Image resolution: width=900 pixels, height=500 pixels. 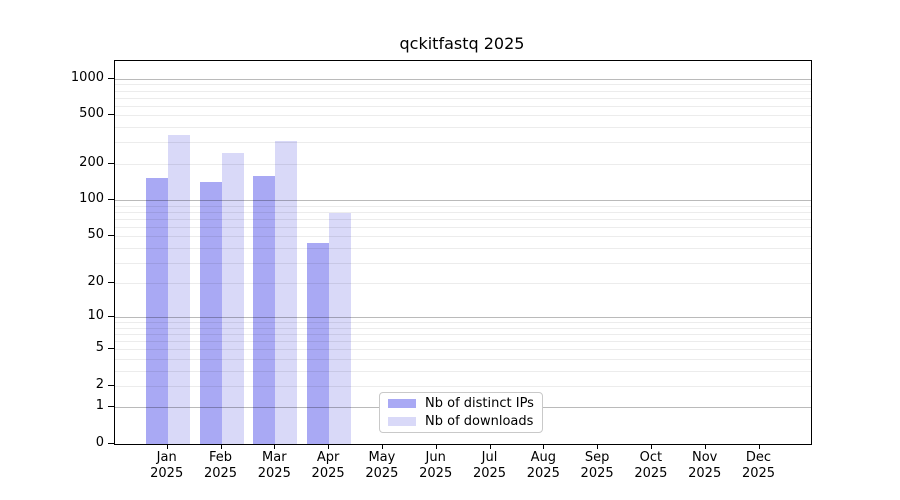 I want to click on y-tick-label: 2, so click(x=99, y=384).